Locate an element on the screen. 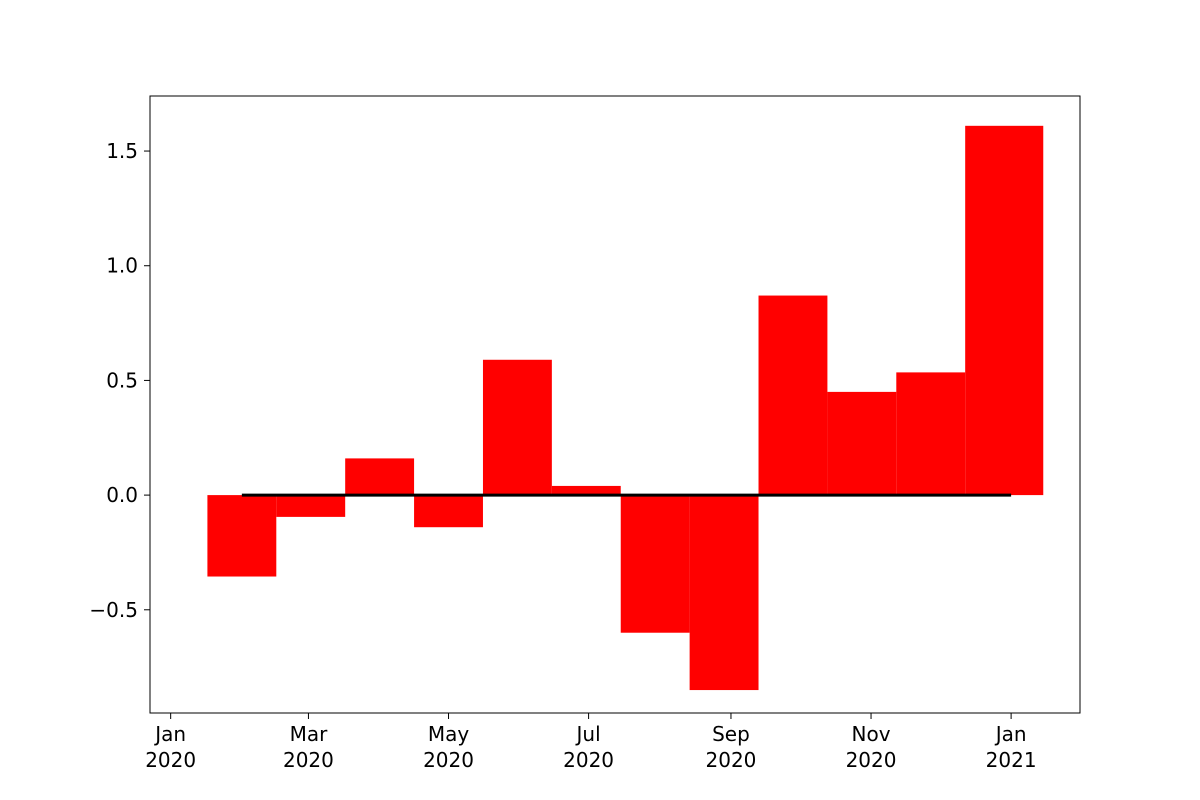  y-tick-label: 0.0 is located at coordinates (122, 495).